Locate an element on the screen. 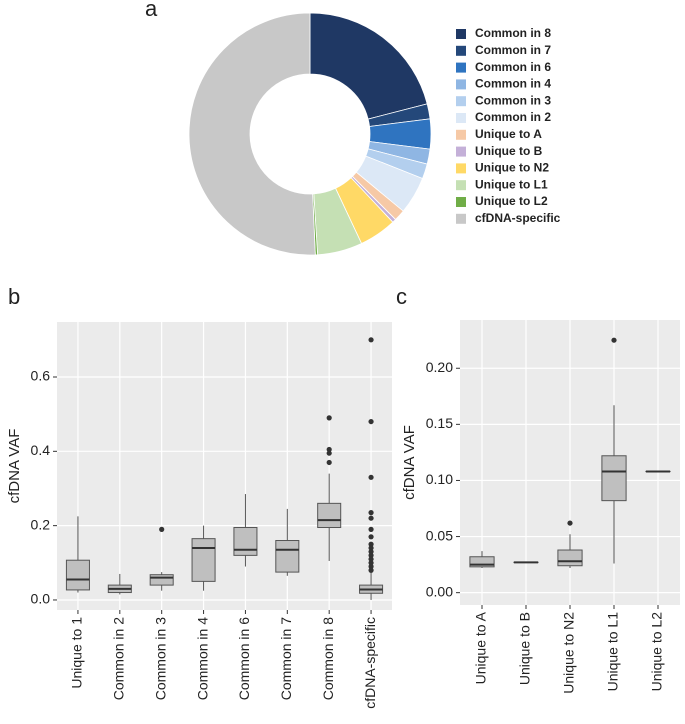  y-tick-label: 0.10 is located at coordinates (439, 479).